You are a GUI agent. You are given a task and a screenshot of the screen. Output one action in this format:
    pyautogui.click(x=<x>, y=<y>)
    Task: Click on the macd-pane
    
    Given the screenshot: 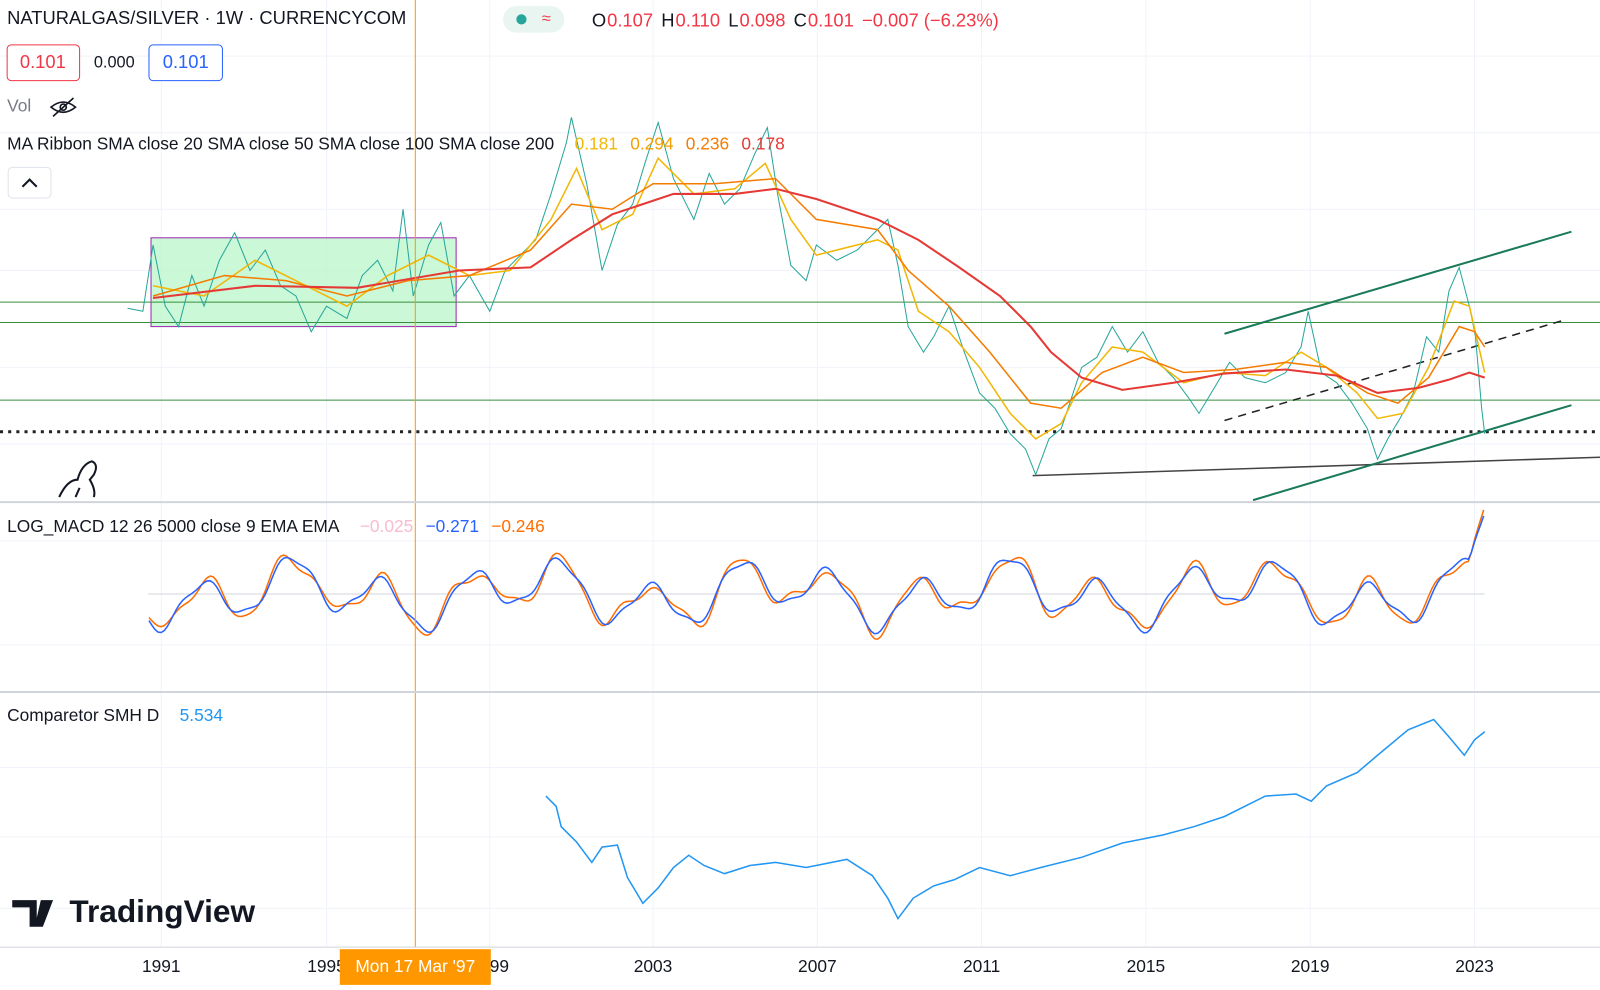 What is the action you would take?
    pyautogui.click(x=816, y=575)
    